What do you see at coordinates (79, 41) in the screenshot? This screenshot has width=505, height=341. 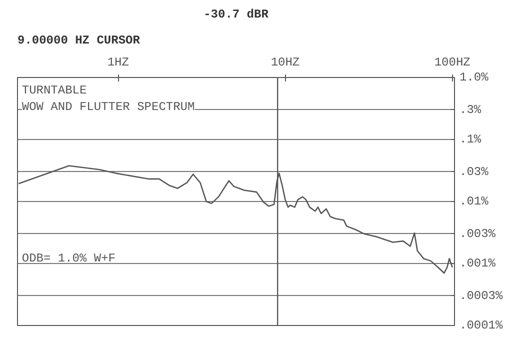 I see `text: 9.00000 HZ CURSOR` at bounding box center [79, 41].